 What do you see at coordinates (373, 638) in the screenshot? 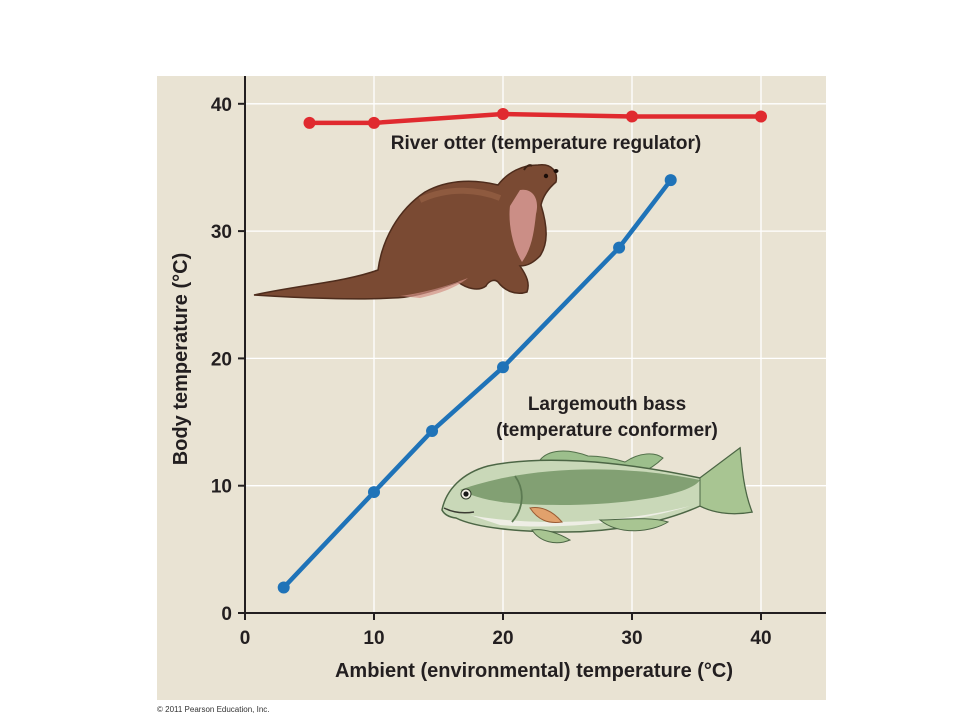
I see `x-tick-label: 10` at bounding box center [373, 638].